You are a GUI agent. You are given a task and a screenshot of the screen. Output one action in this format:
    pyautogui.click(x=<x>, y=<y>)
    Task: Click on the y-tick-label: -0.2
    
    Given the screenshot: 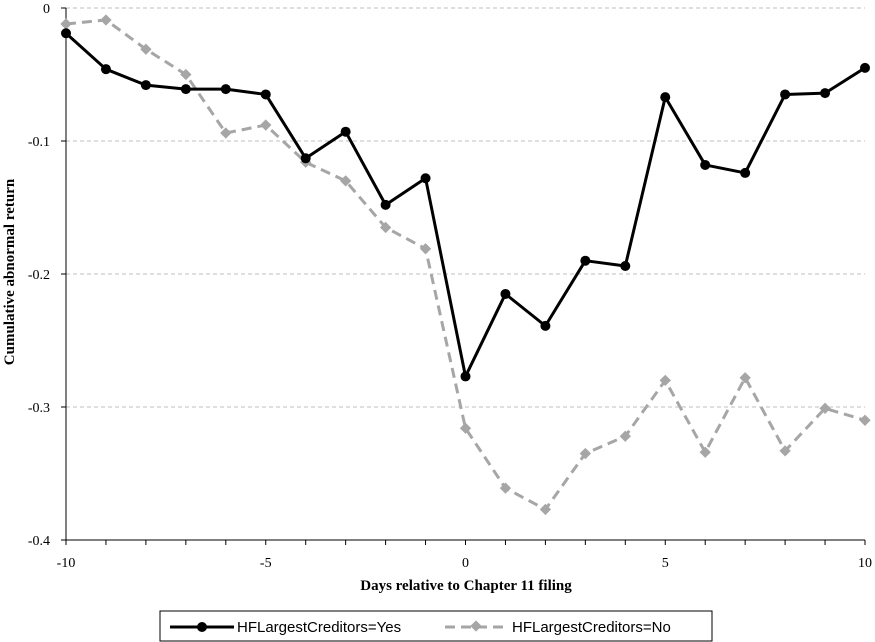 What is the action you would take?
    pyautogui.click(x=39, y=275)
    